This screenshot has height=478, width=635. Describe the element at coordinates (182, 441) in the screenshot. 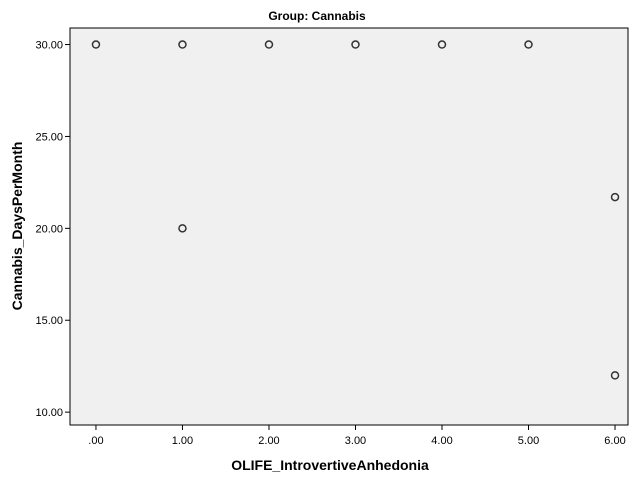

I see `x-tick-label: 1.00` at that location.